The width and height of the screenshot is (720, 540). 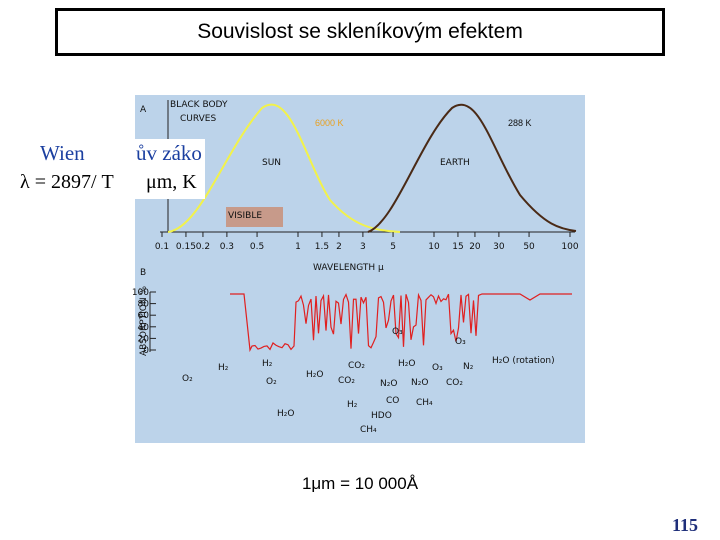 I want to click on earth-curve, so click(x=472, y=168).